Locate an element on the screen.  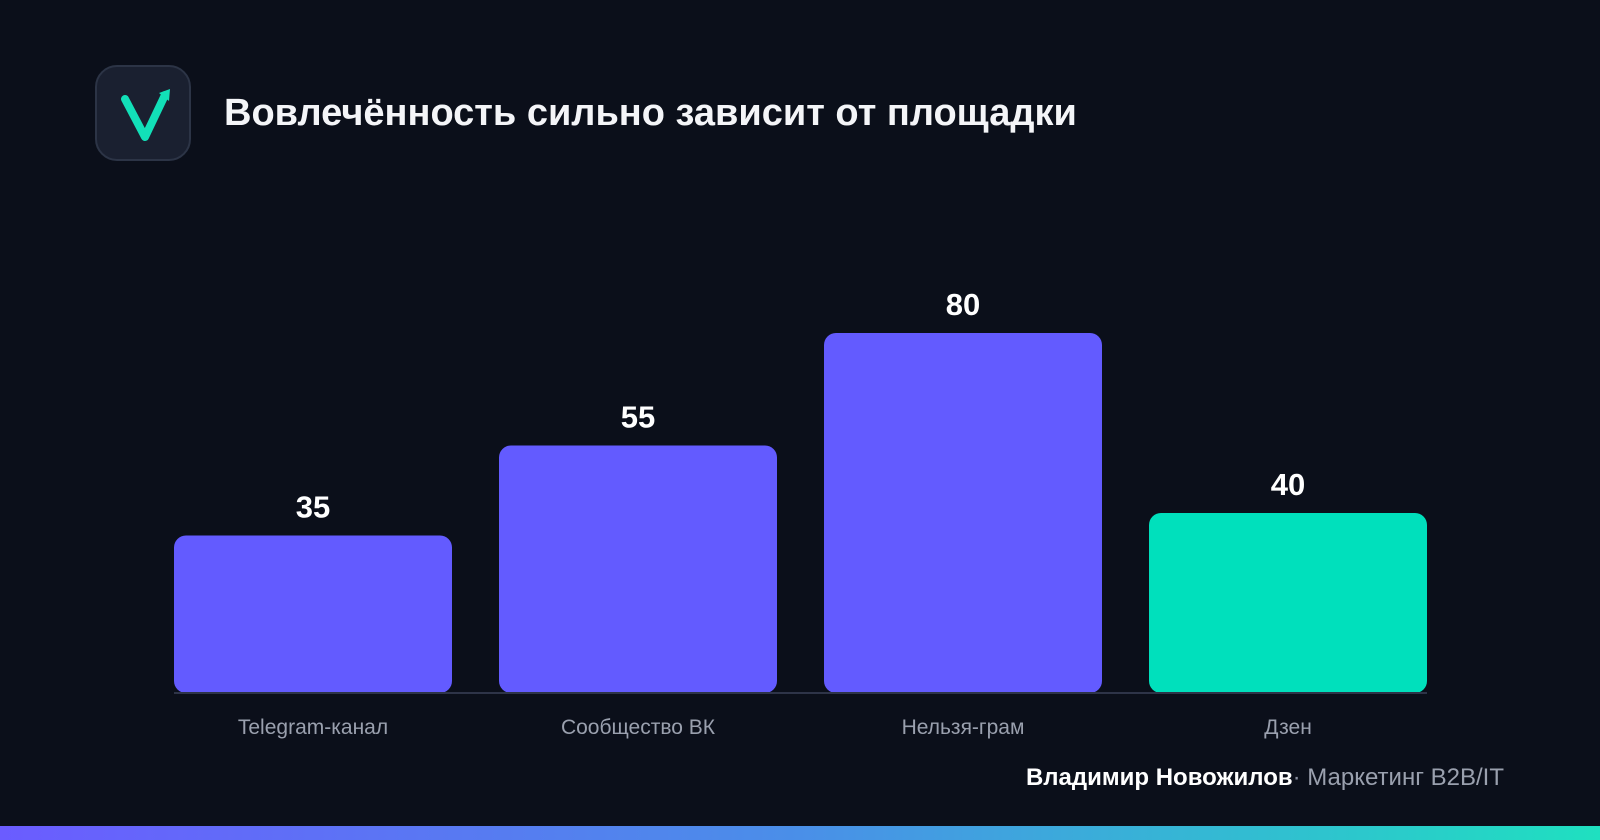
value-label-4: 40 is located at coordinates (1288, 484).